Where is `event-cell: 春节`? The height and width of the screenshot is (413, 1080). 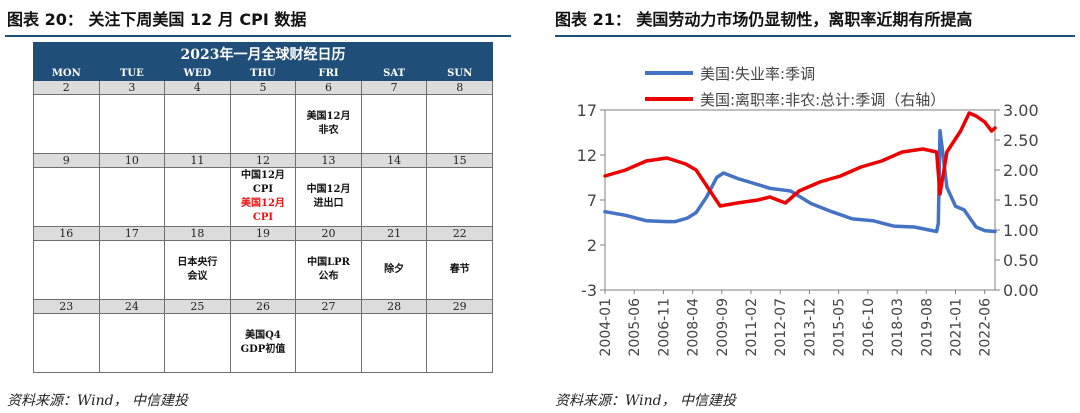 event-cell: 春节 is located at coordinates (459, 270).